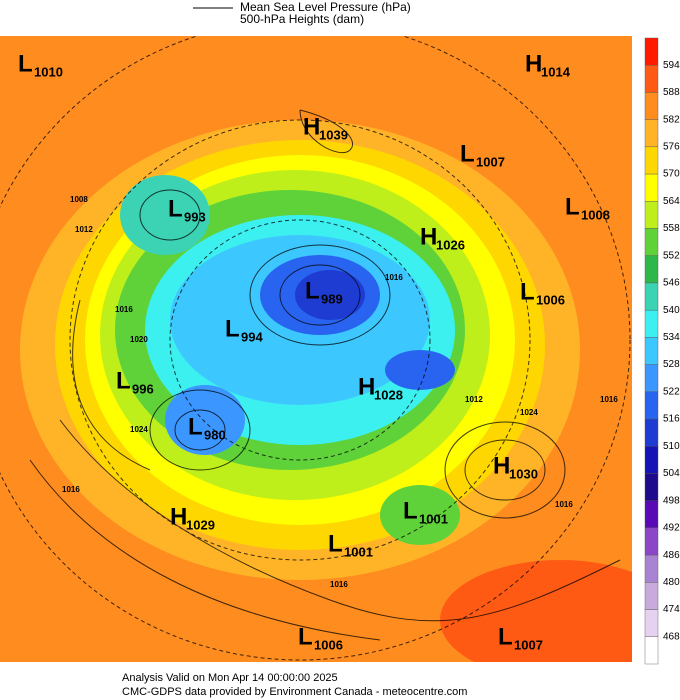 Image resolution: width=680 pixels, height=700 pixels. What do you see at coordinates (671, 473) in the screenshot?
I see `colorbar-label: 504` at bounding box center [671, 473].